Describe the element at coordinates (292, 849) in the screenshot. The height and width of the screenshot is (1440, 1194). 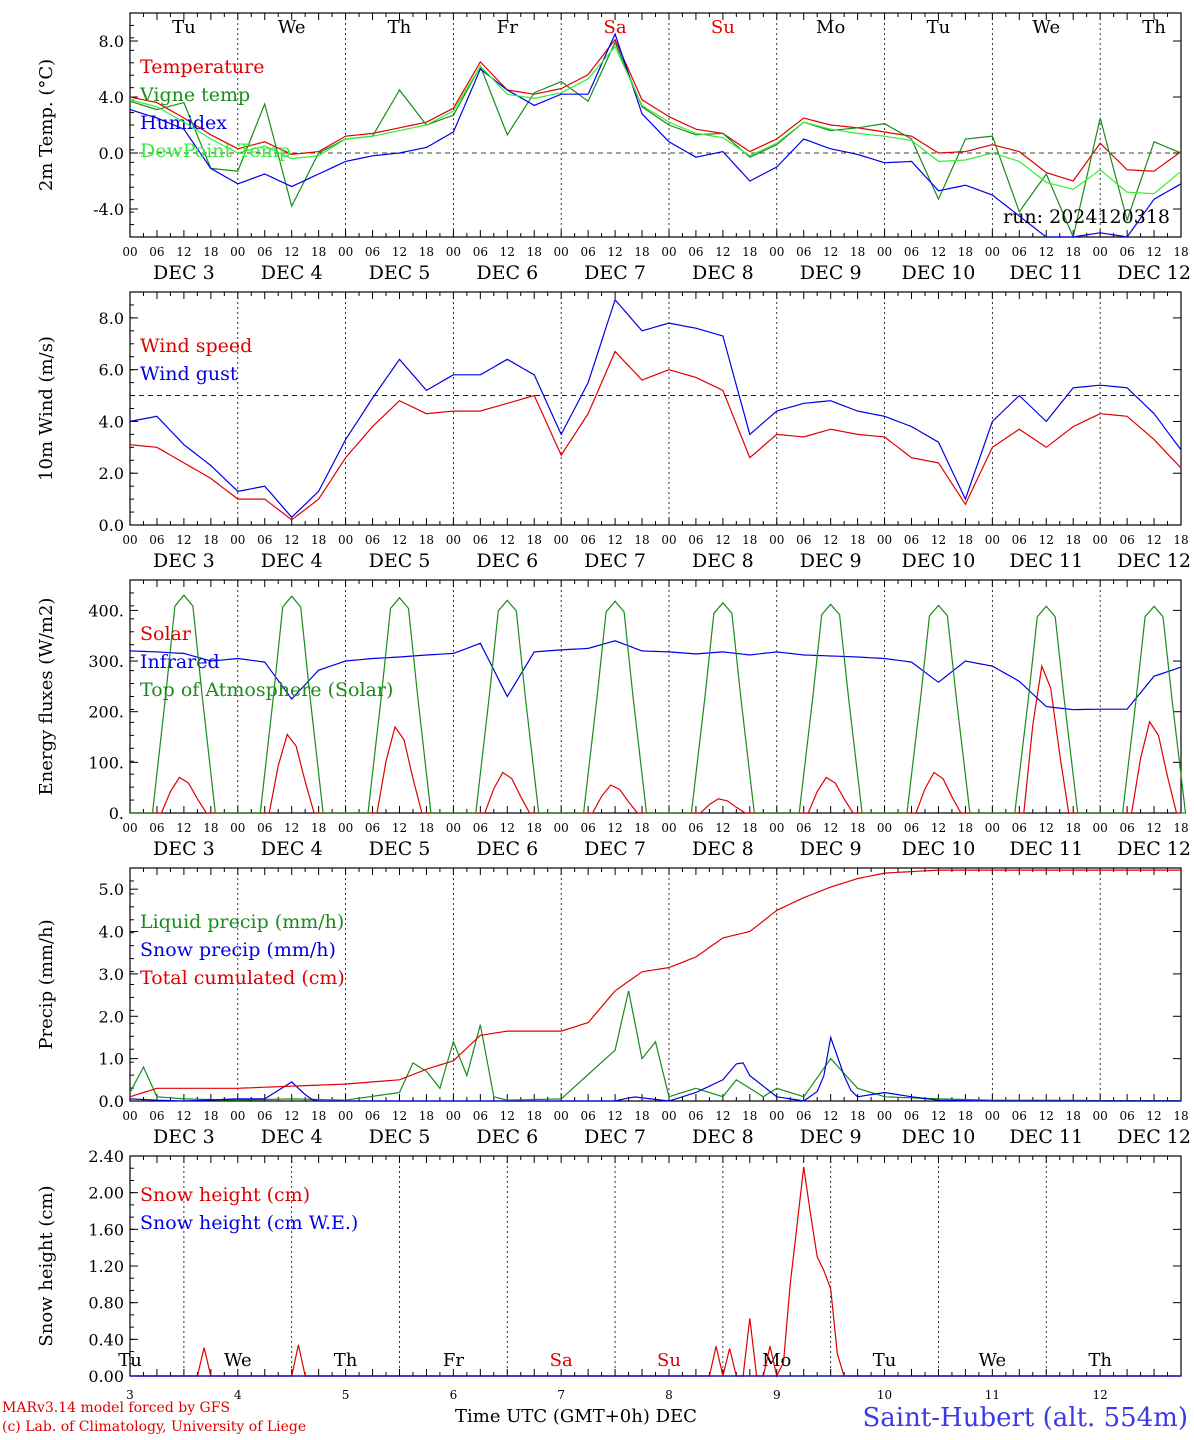
I see `date-label: DEC 4` at that location.